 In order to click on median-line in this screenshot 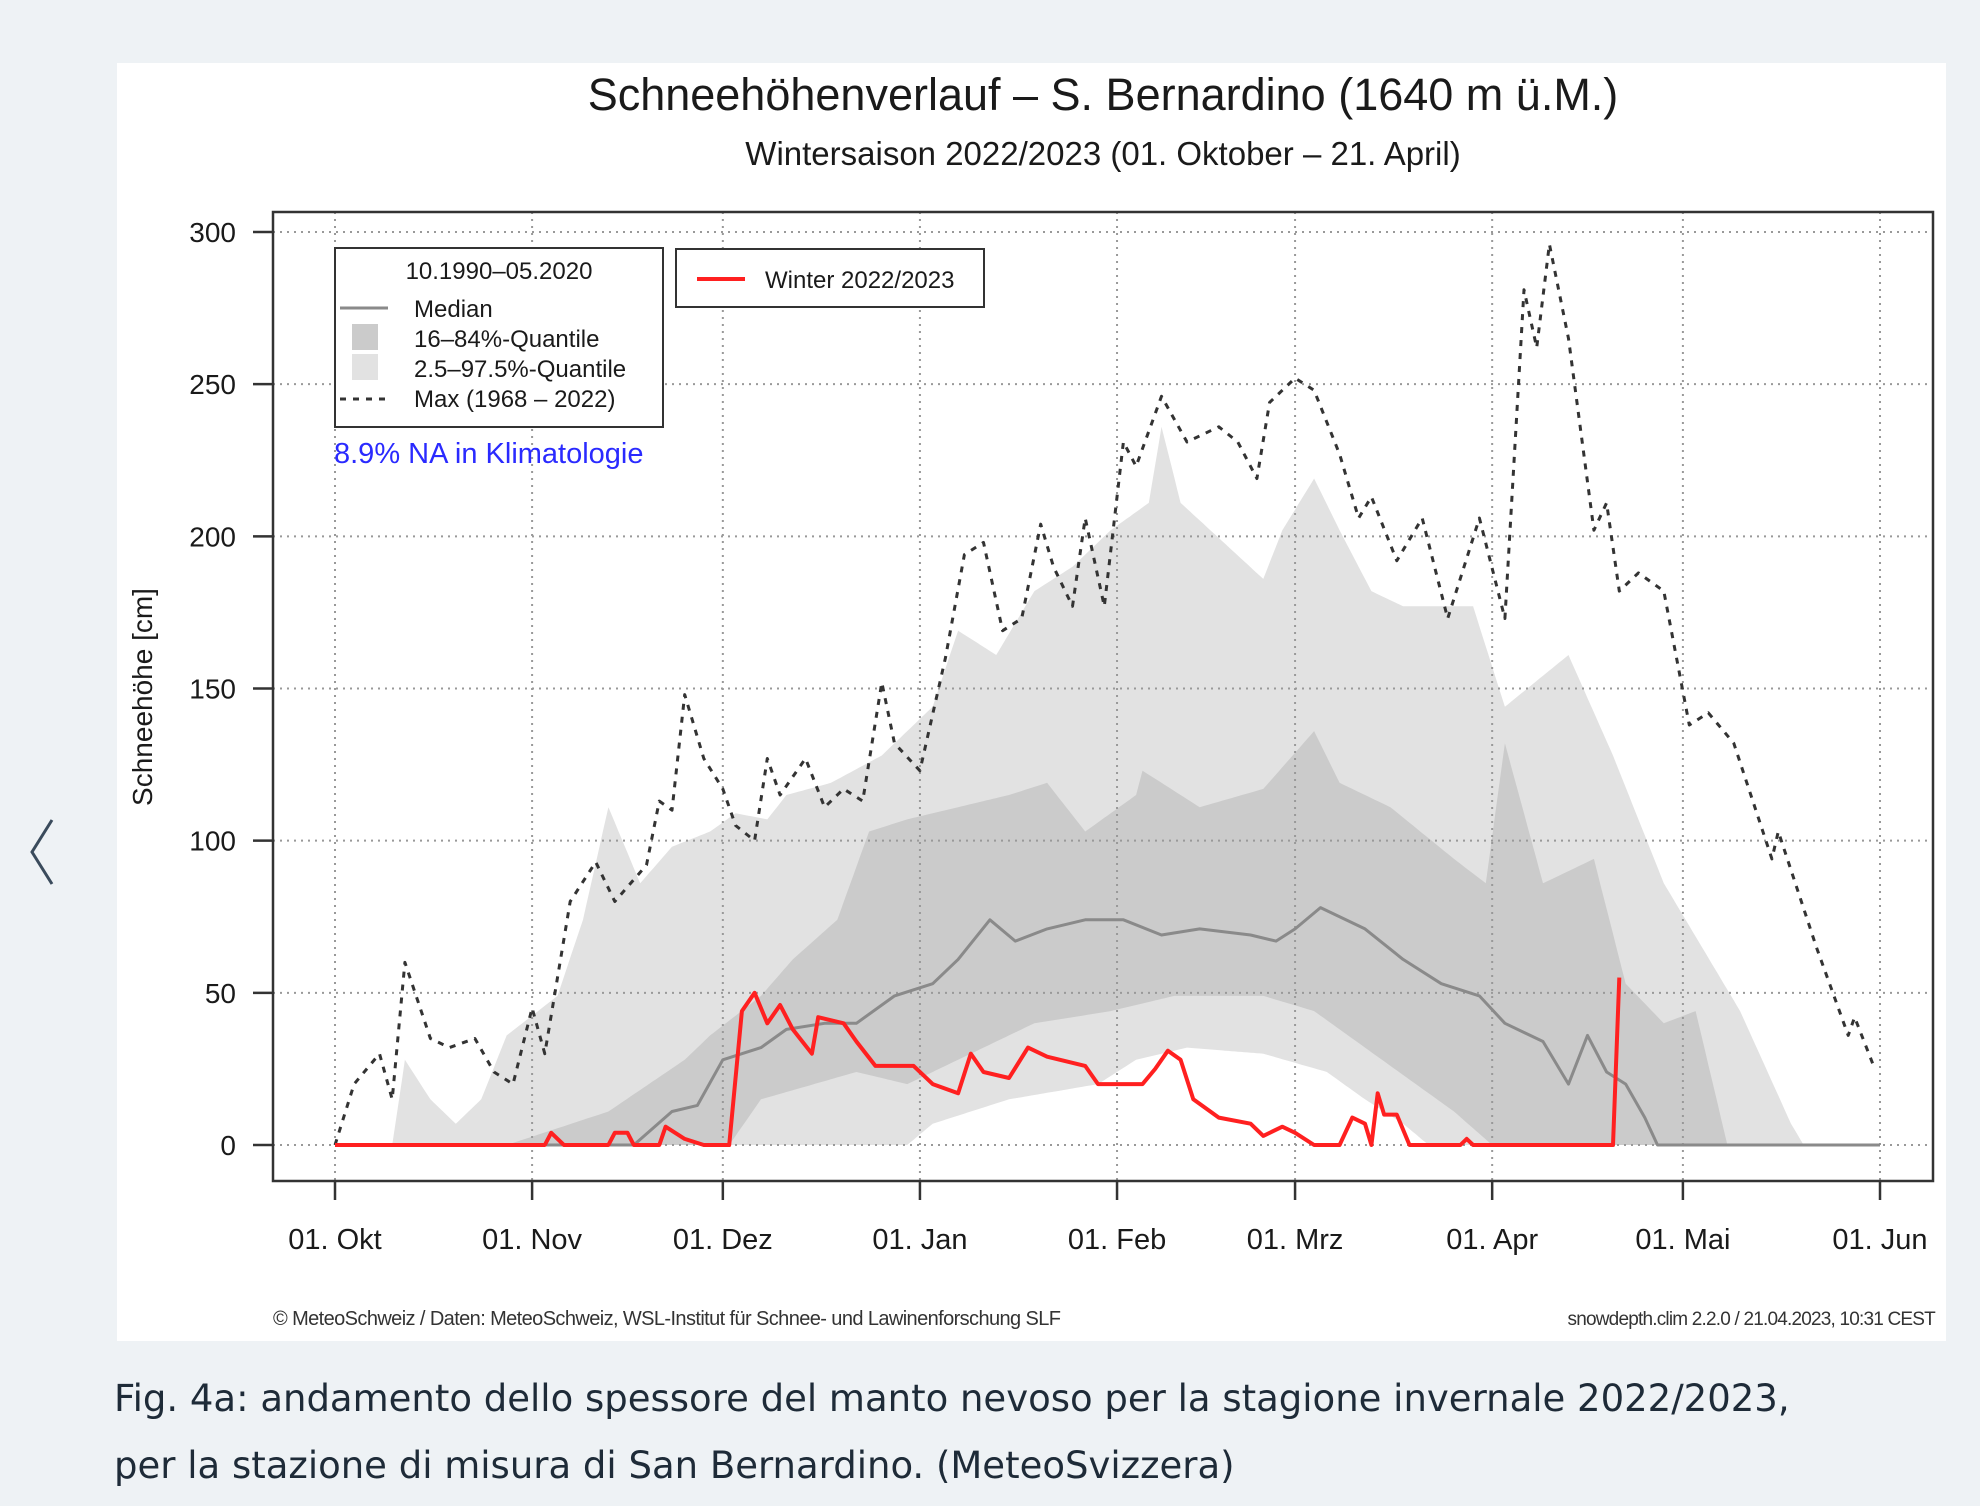, I will do `click(1107, 1026)`.